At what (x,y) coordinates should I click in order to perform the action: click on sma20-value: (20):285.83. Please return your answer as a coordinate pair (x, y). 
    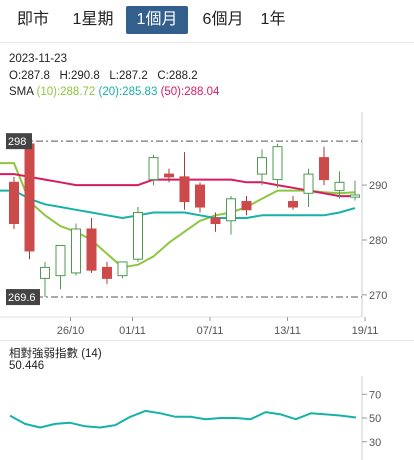
    Looking at the image, I should click on (128, 92).